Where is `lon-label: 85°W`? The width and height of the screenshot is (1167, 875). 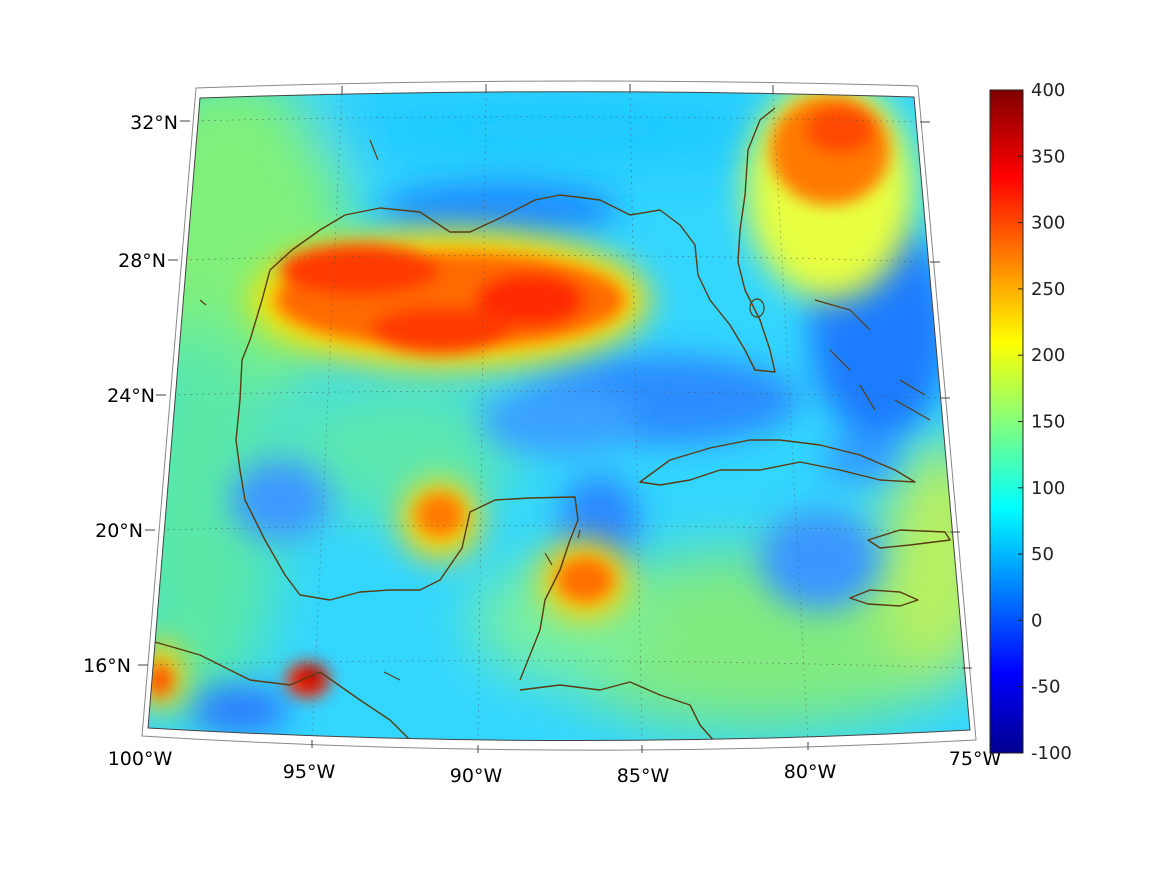 lon-label: 85°W is located at coordinates (643, 776).